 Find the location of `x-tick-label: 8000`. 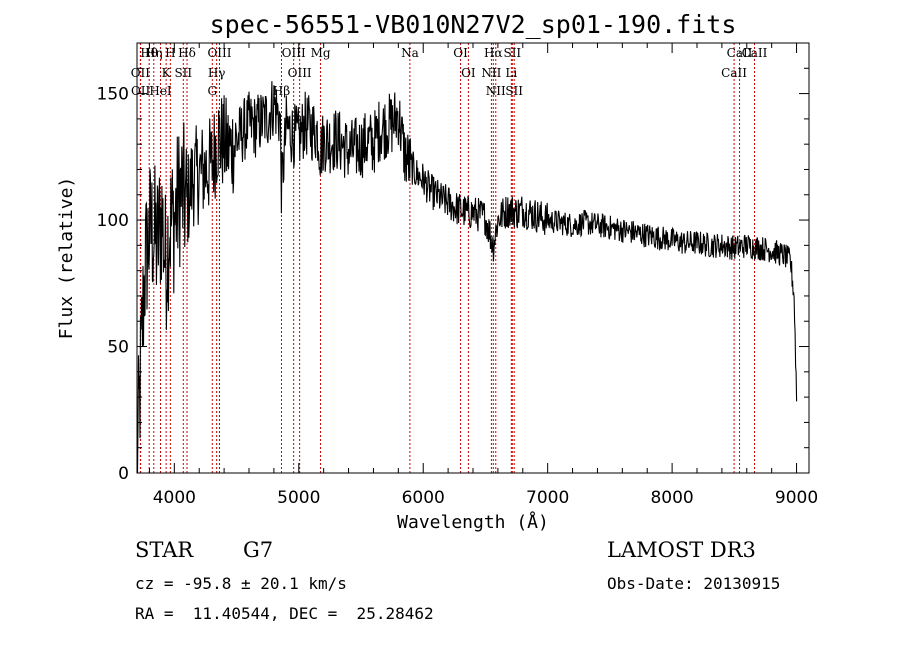

x-tick-label: 8000 is located at coordinates (671, 498).